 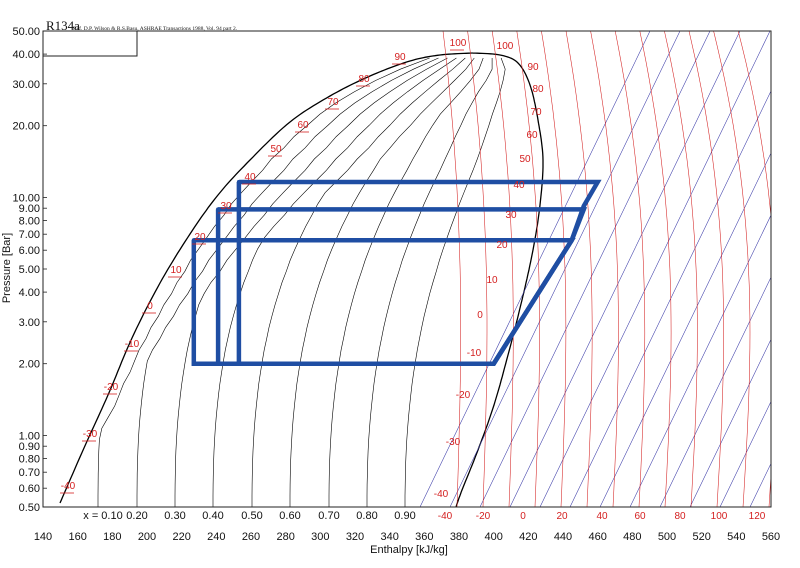 What do you see at coordinates (480, 315) in the screenshot?
I see `vapor-temperature-label: 0` at bounding box center [480, 315].